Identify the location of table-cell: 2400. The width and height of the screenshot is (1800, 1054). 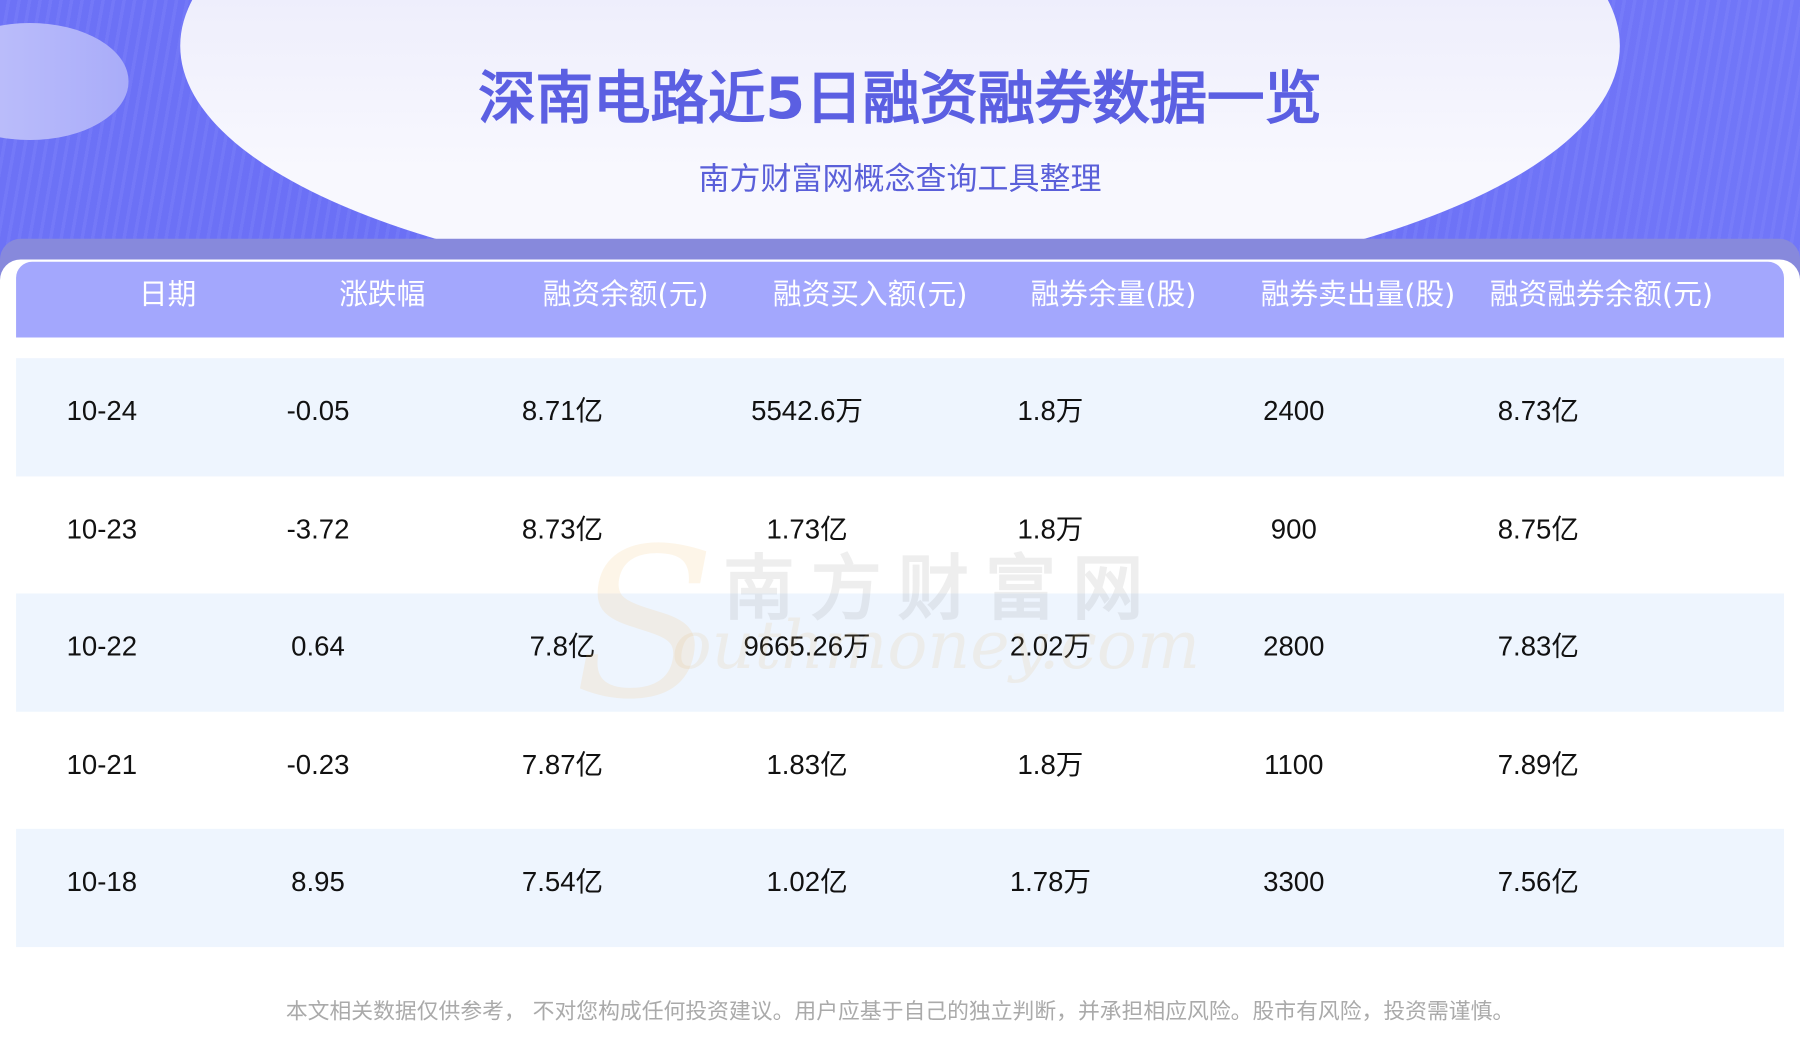
(1294, 412).